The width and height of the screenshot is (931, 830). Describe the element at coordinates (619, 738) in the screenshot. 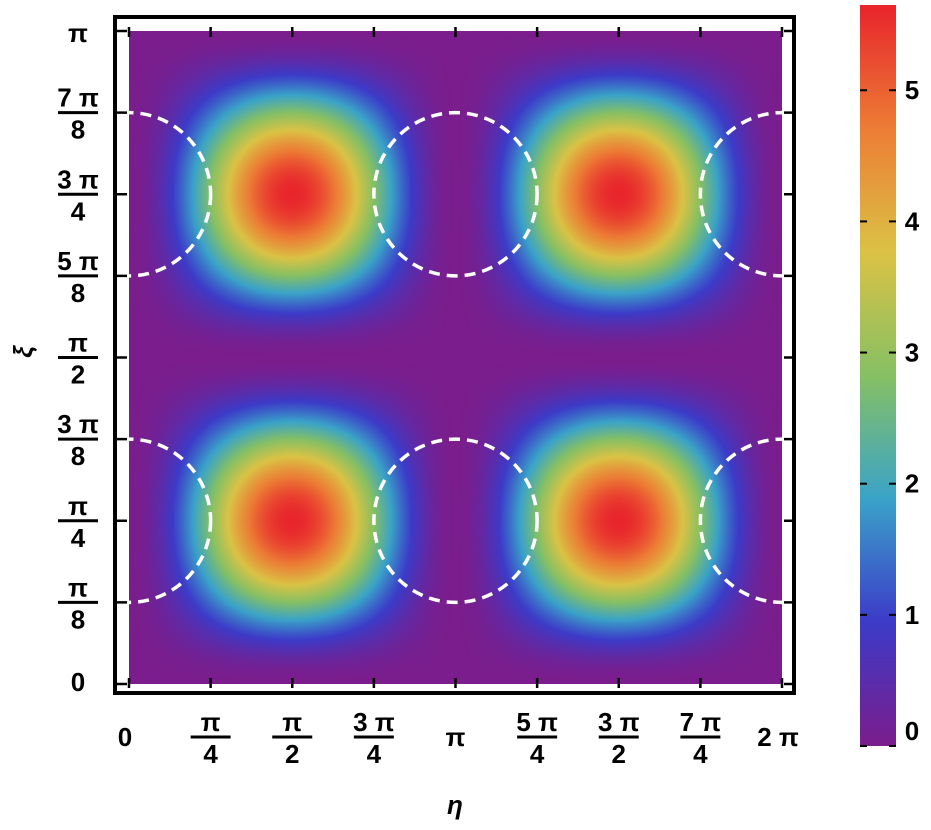

I see `x-tick-label-6: 3 π2` at that location.